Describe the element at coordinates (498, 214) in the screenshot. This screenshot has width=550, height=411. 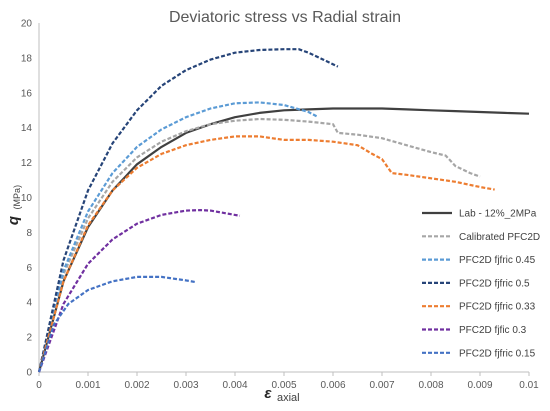
I see `legend-entry: Lab - 12%_2MPa` at that location.